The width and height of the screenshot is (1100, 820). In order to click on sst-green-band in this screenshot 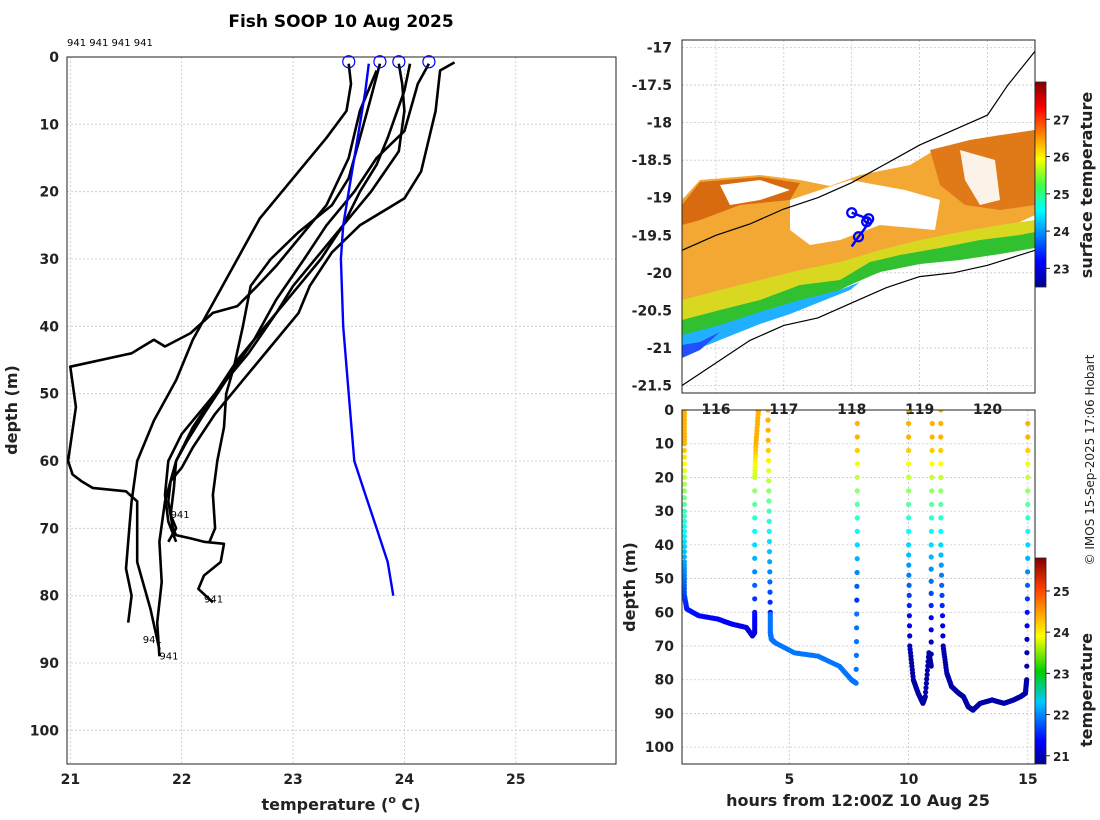, I will do `click(858, 293)`.